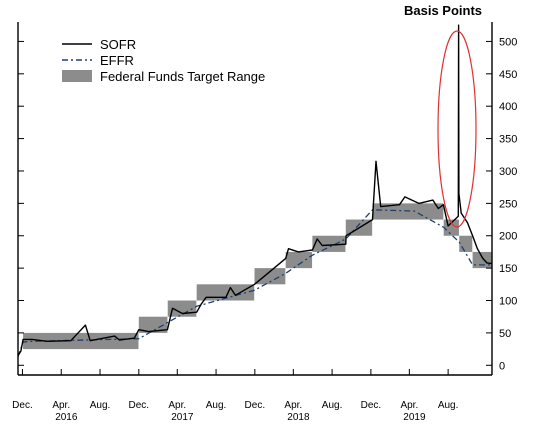 This screenshot has width=550, height=440. Describe the element at coordinates (182, 76) in the screenshot. I see `legend-label-target-range: Federal Funds Target Range` at that location.